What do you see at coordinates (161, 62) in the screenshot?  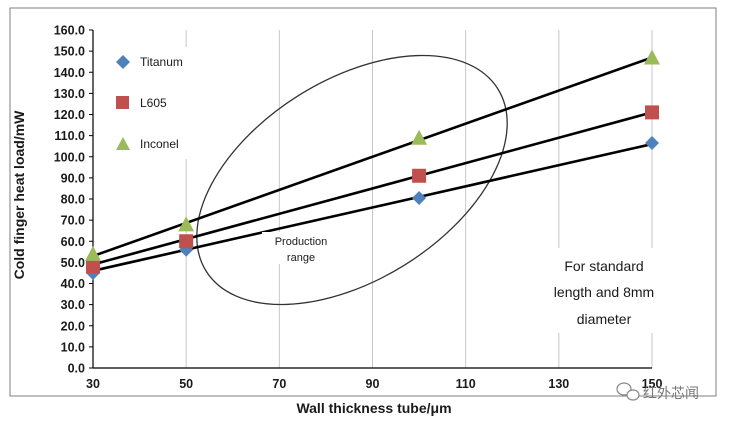 I see `legend-label-titanum: Titanum` at bounding box center [161, 62].